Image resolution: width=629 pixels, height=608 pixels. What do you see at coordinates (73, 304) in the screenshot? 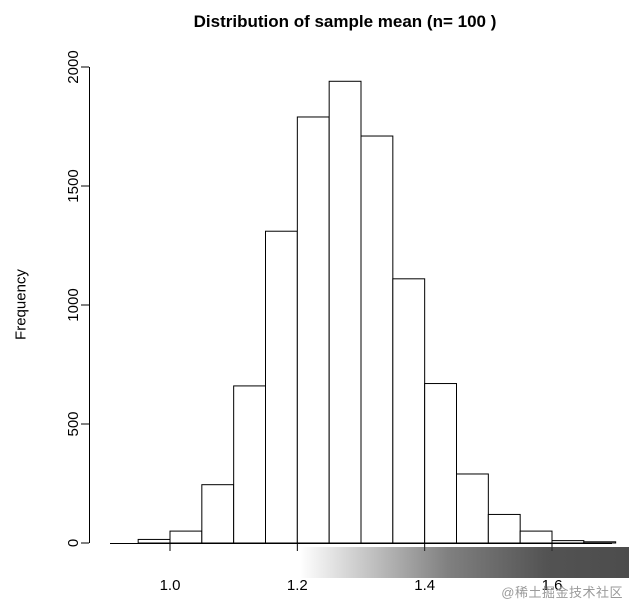
I see `y-tick-label: 1000` at bounding box center [73, 304].